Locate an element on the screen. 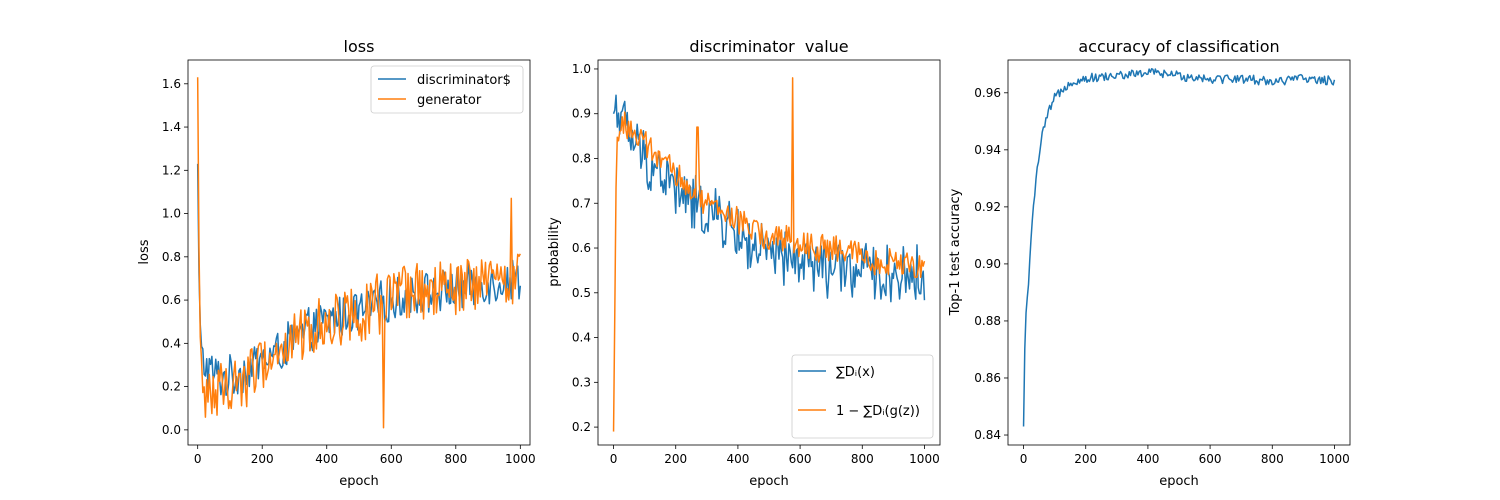  loss-y-tick-label: 0.2 is located at coordinates (171, 387).